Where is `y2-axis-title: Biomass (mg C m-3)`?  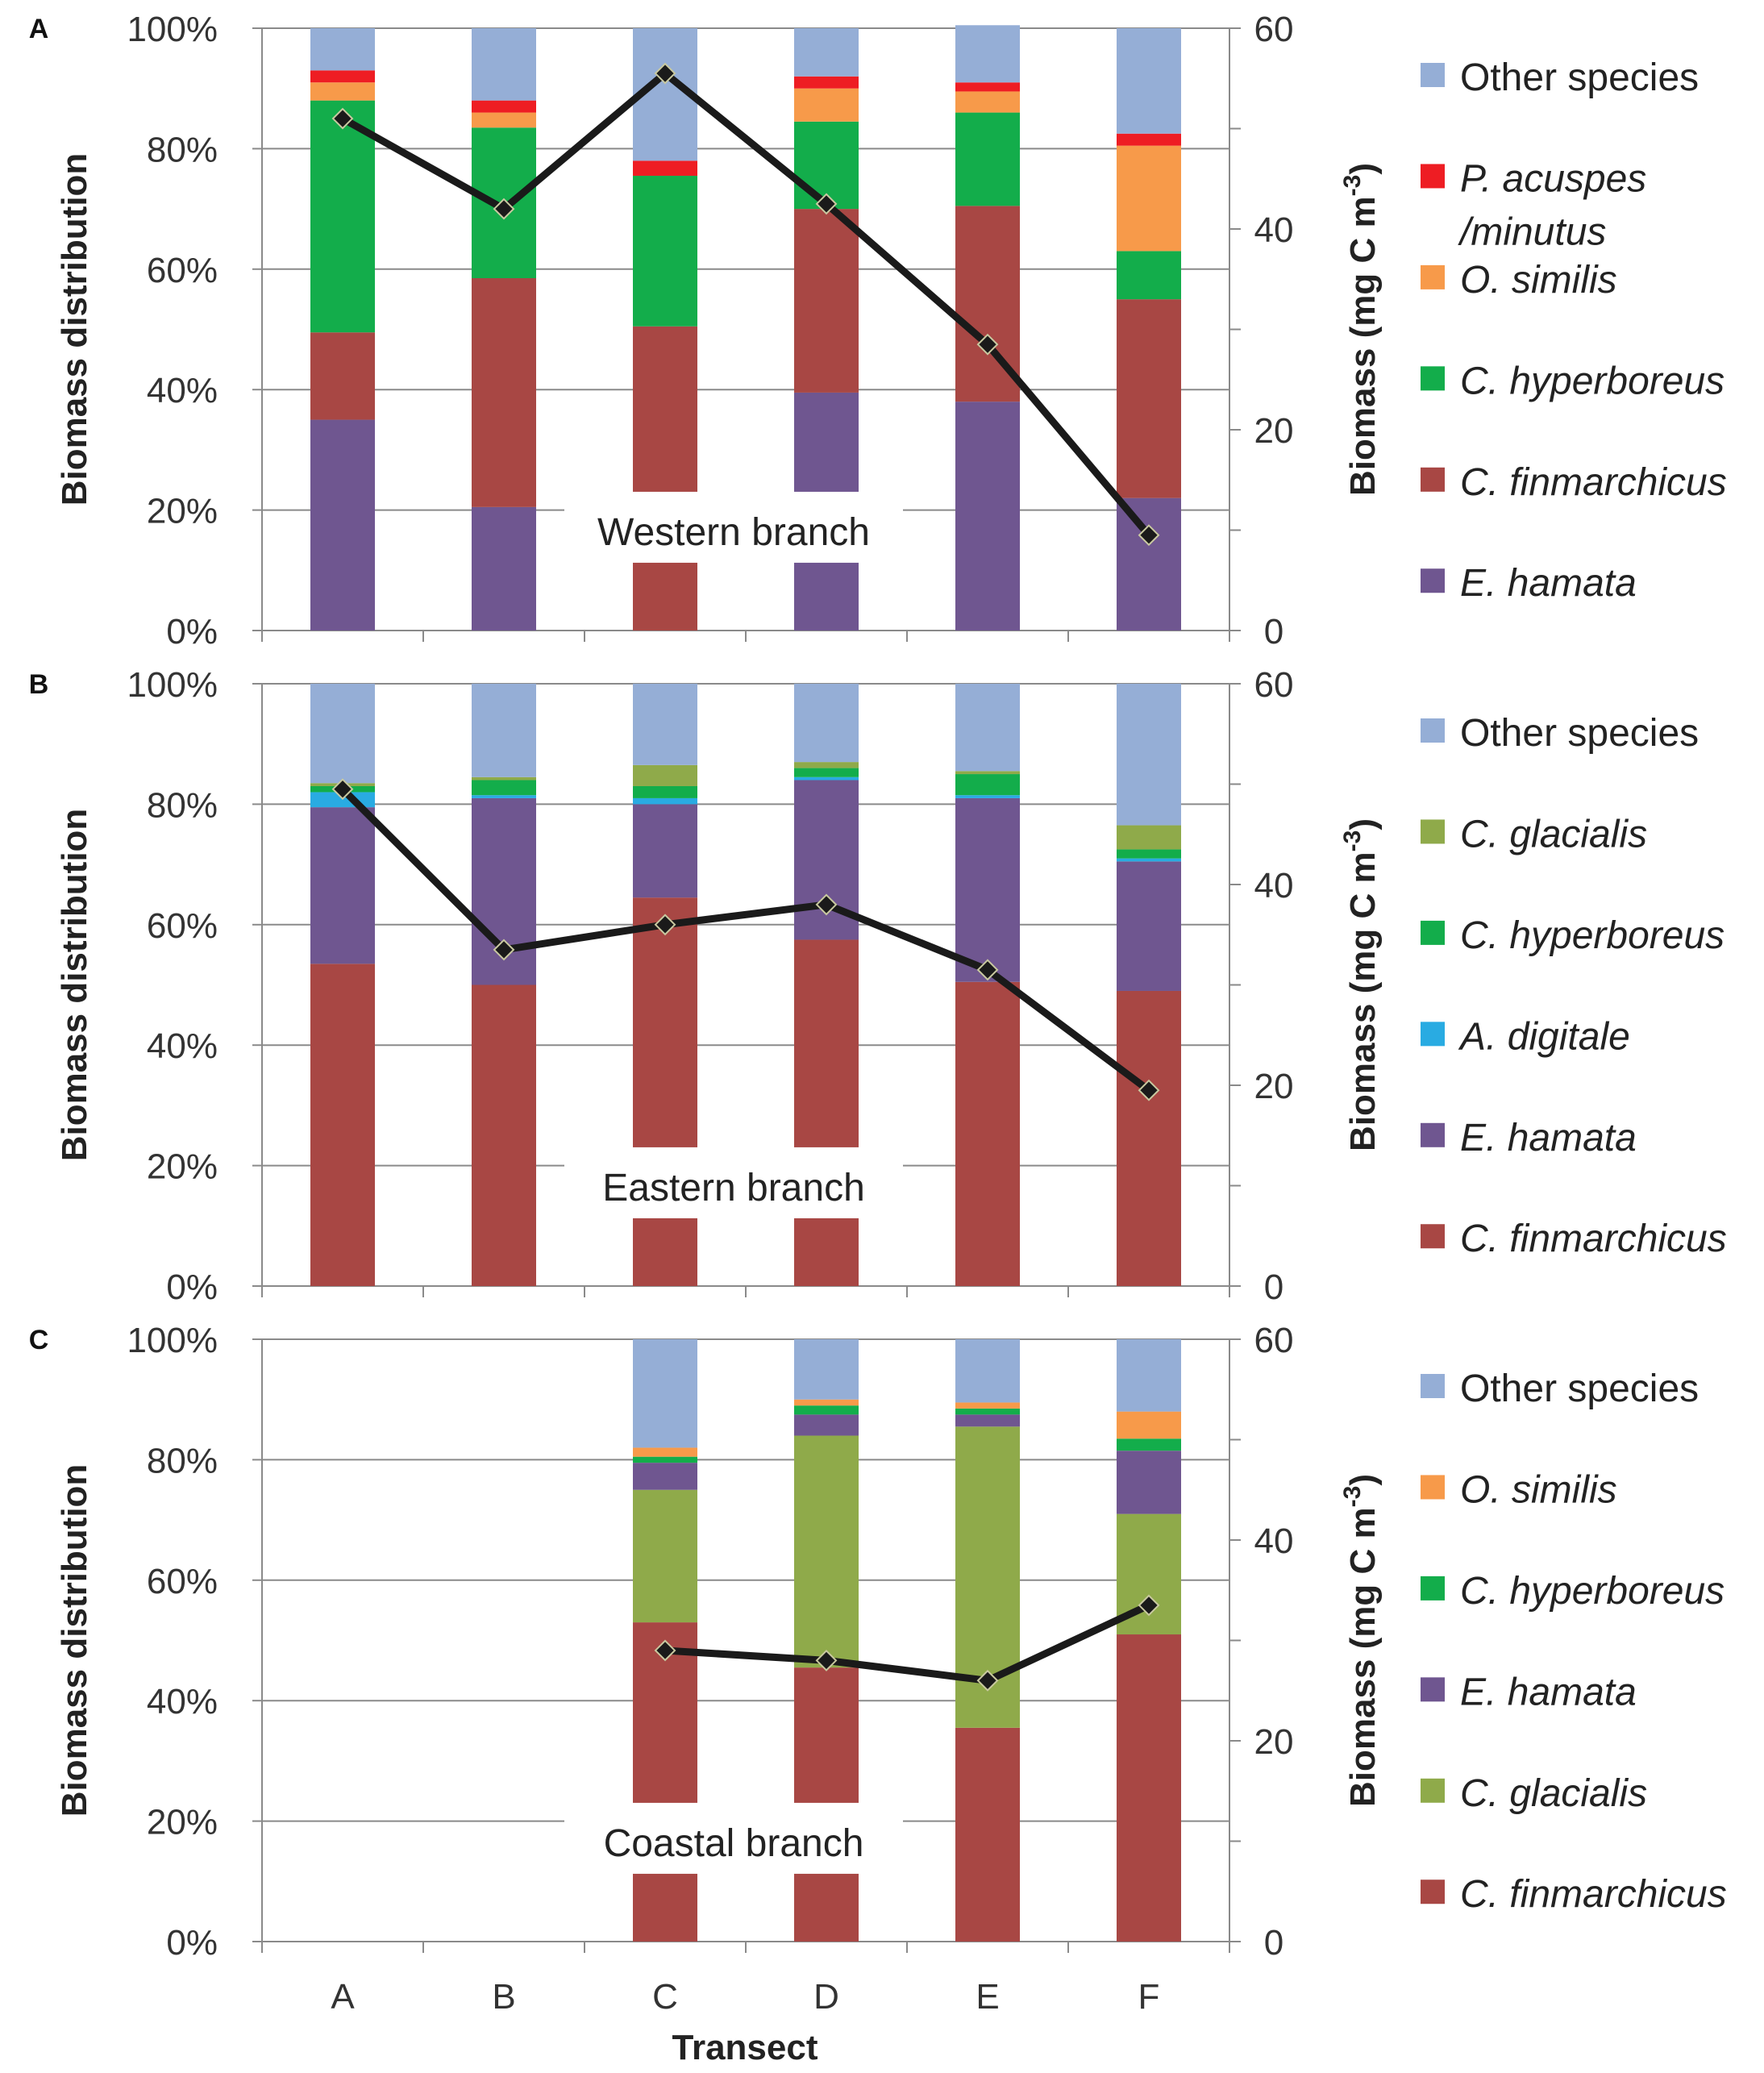 y2-axis-title: Biomass (mg C m-3) is located at coordinates (1361, 1640).